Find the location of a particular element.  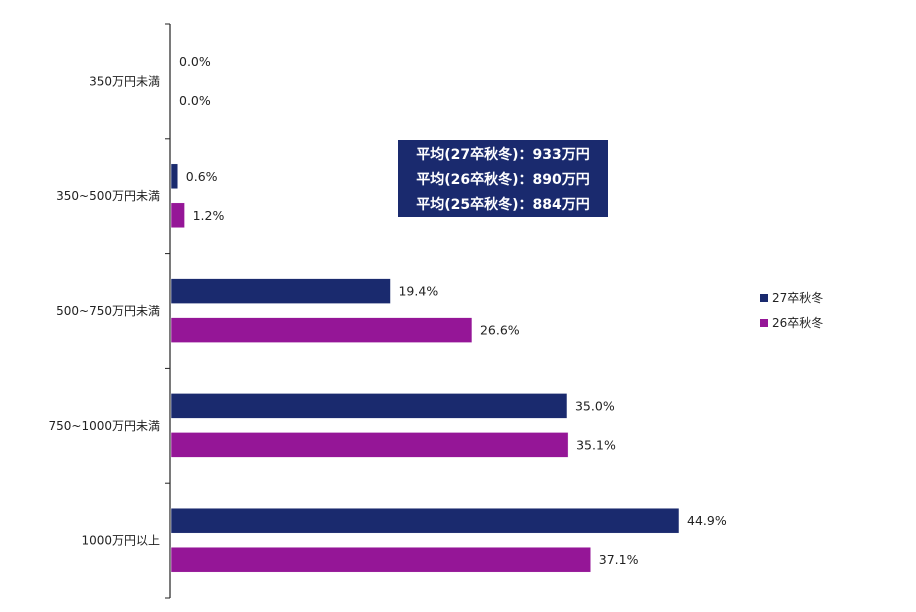

legend: 27卒秋冬 26卒秋冬 is located at coordinates (791, 310).